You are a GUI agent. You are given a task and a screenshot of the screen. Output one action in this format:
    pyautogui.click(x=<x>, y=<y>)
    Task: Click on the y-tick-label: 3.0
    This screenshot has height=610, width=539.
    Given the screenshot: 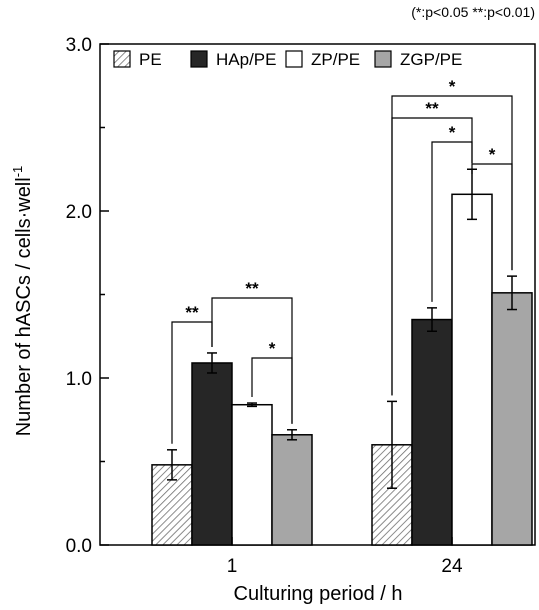 What is the action you would take?
    pyautogui.click(x=79, y=45)
    